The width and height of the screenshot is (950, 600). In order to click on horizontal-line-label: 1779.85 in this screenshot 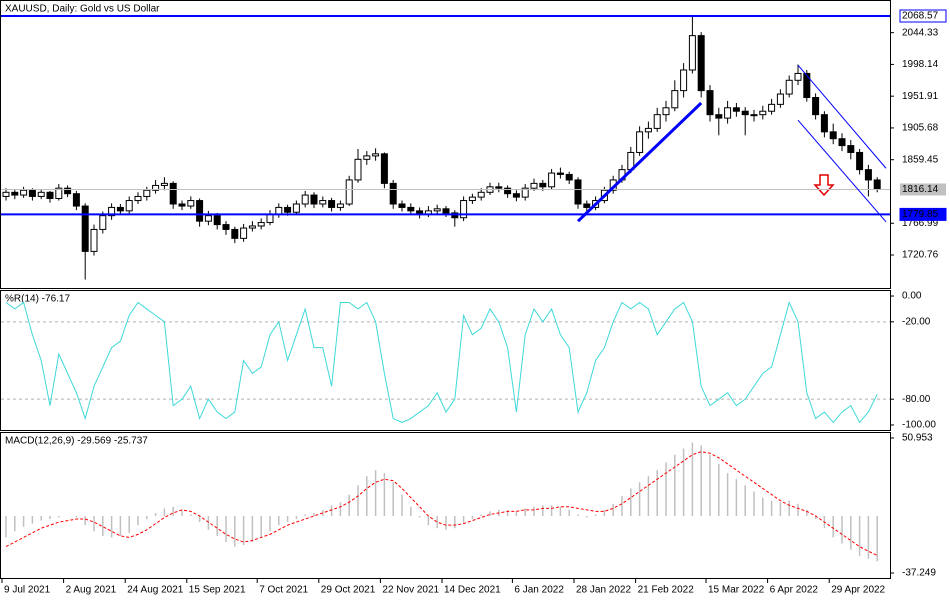, I will do `click(920, 214)`.